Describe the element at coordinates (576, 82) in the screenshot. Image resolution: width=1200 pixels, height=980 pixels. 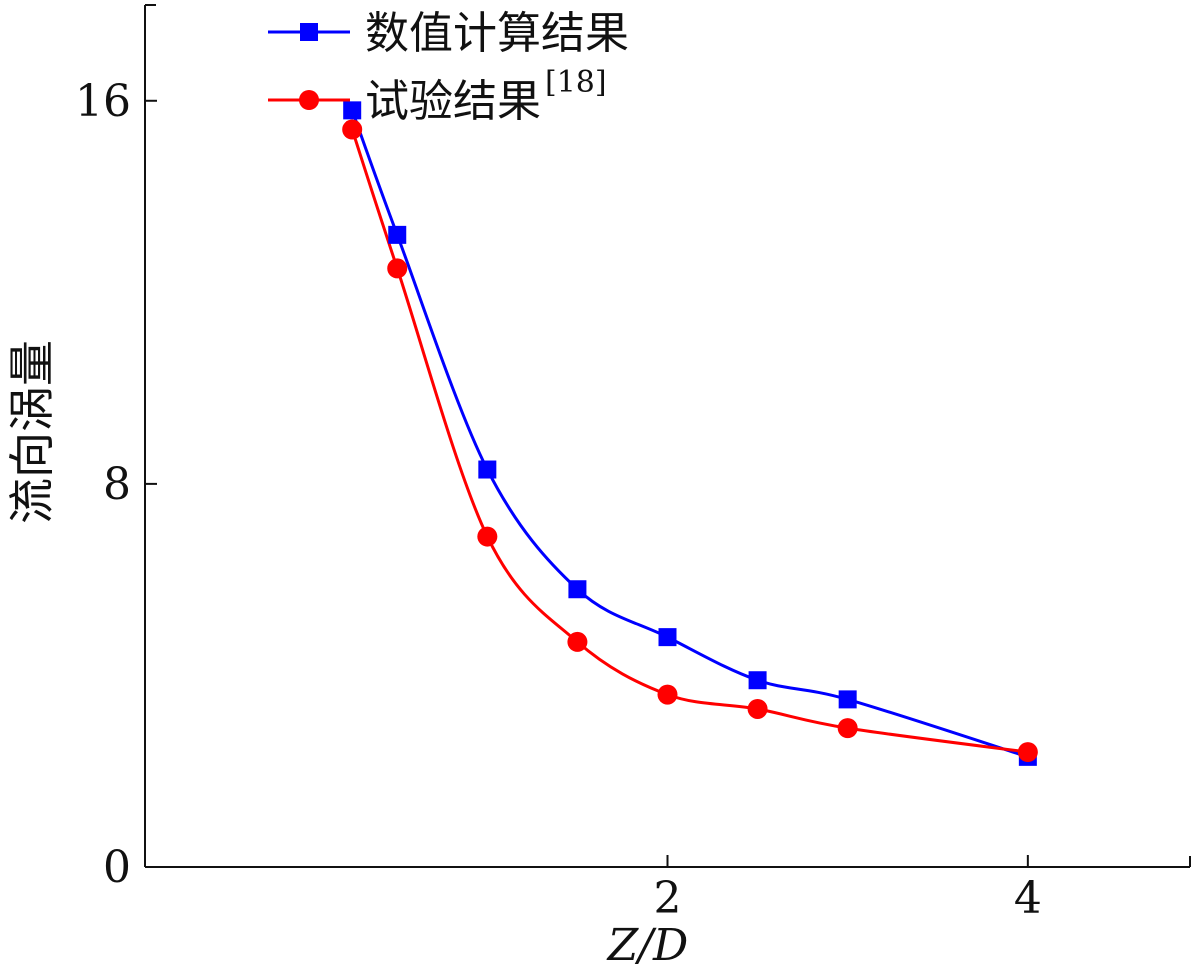
I see `legend-citation-1: [18]` at that location.